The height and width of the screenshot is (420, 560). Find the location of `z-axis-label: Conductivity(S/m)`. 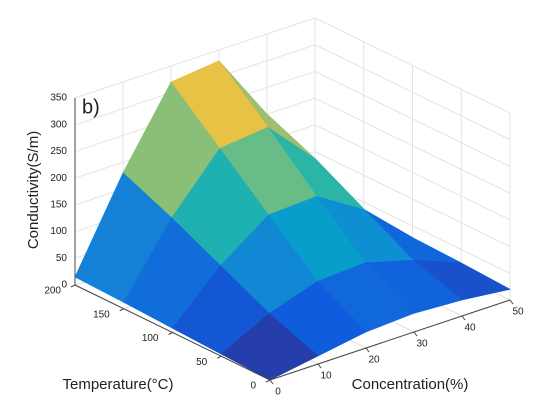

z-axis-label: Conductivity(S/m) is located at coordinates (33, 190).